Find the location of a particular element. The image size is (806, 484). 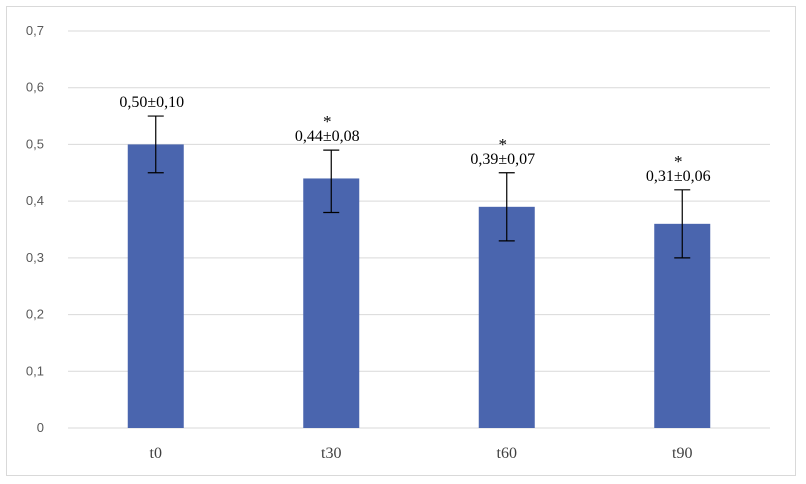

y-tick-label: 0,4 is located at coordinates (35, 200).